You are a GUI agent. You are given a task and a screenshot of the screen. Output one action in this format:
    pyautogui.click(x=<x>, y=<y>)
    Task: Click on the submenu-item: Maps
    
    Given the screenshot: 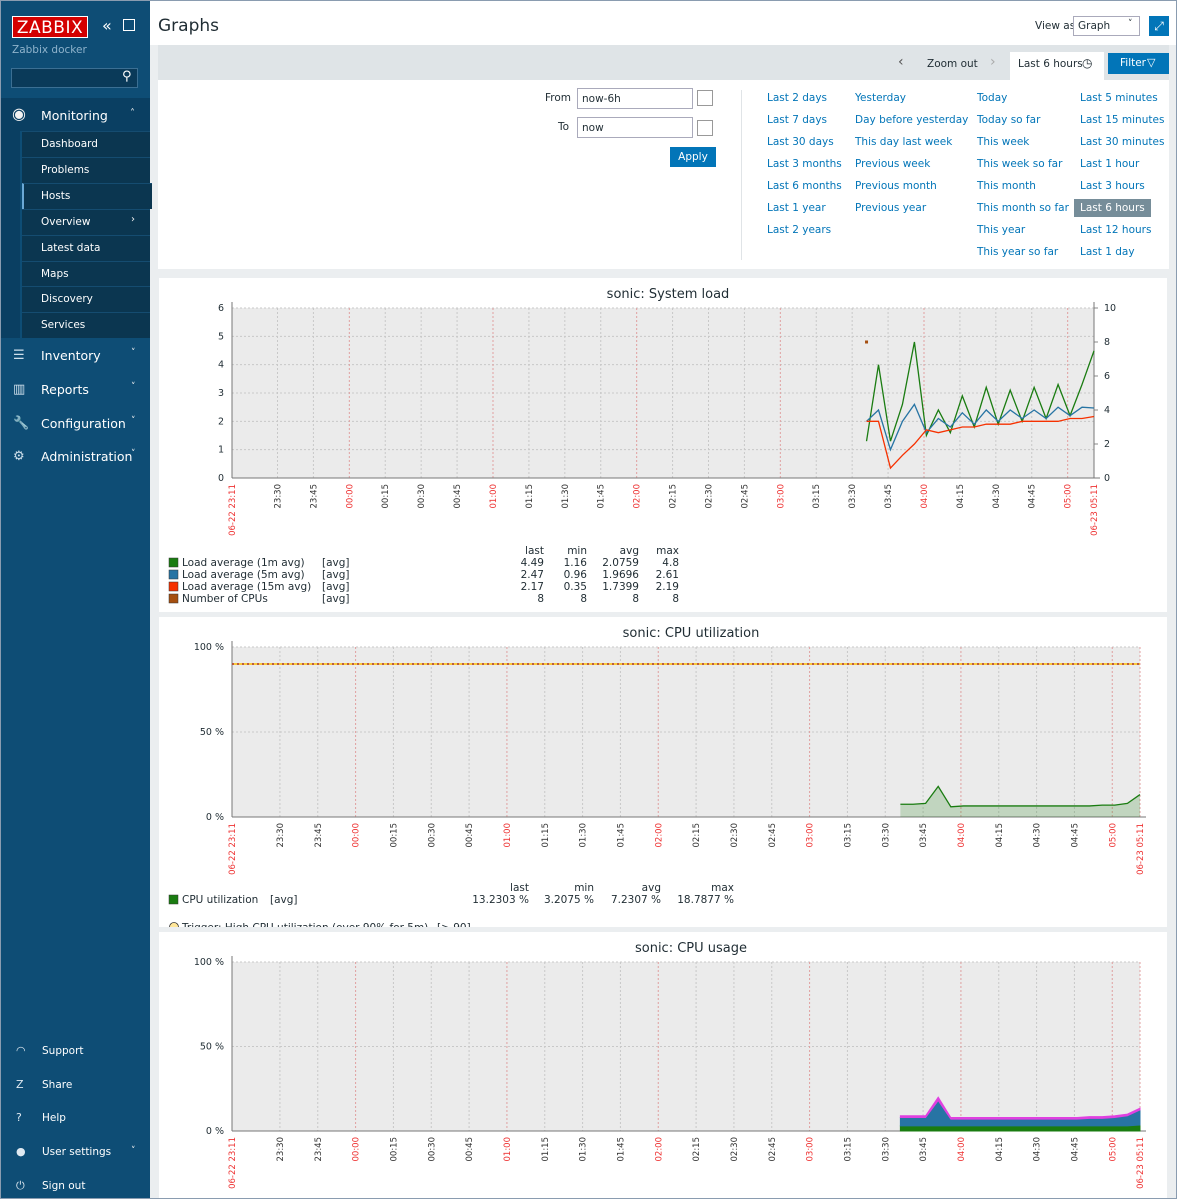 What is the action you would take?
    pyautogui.click(x=55, y=273)
    